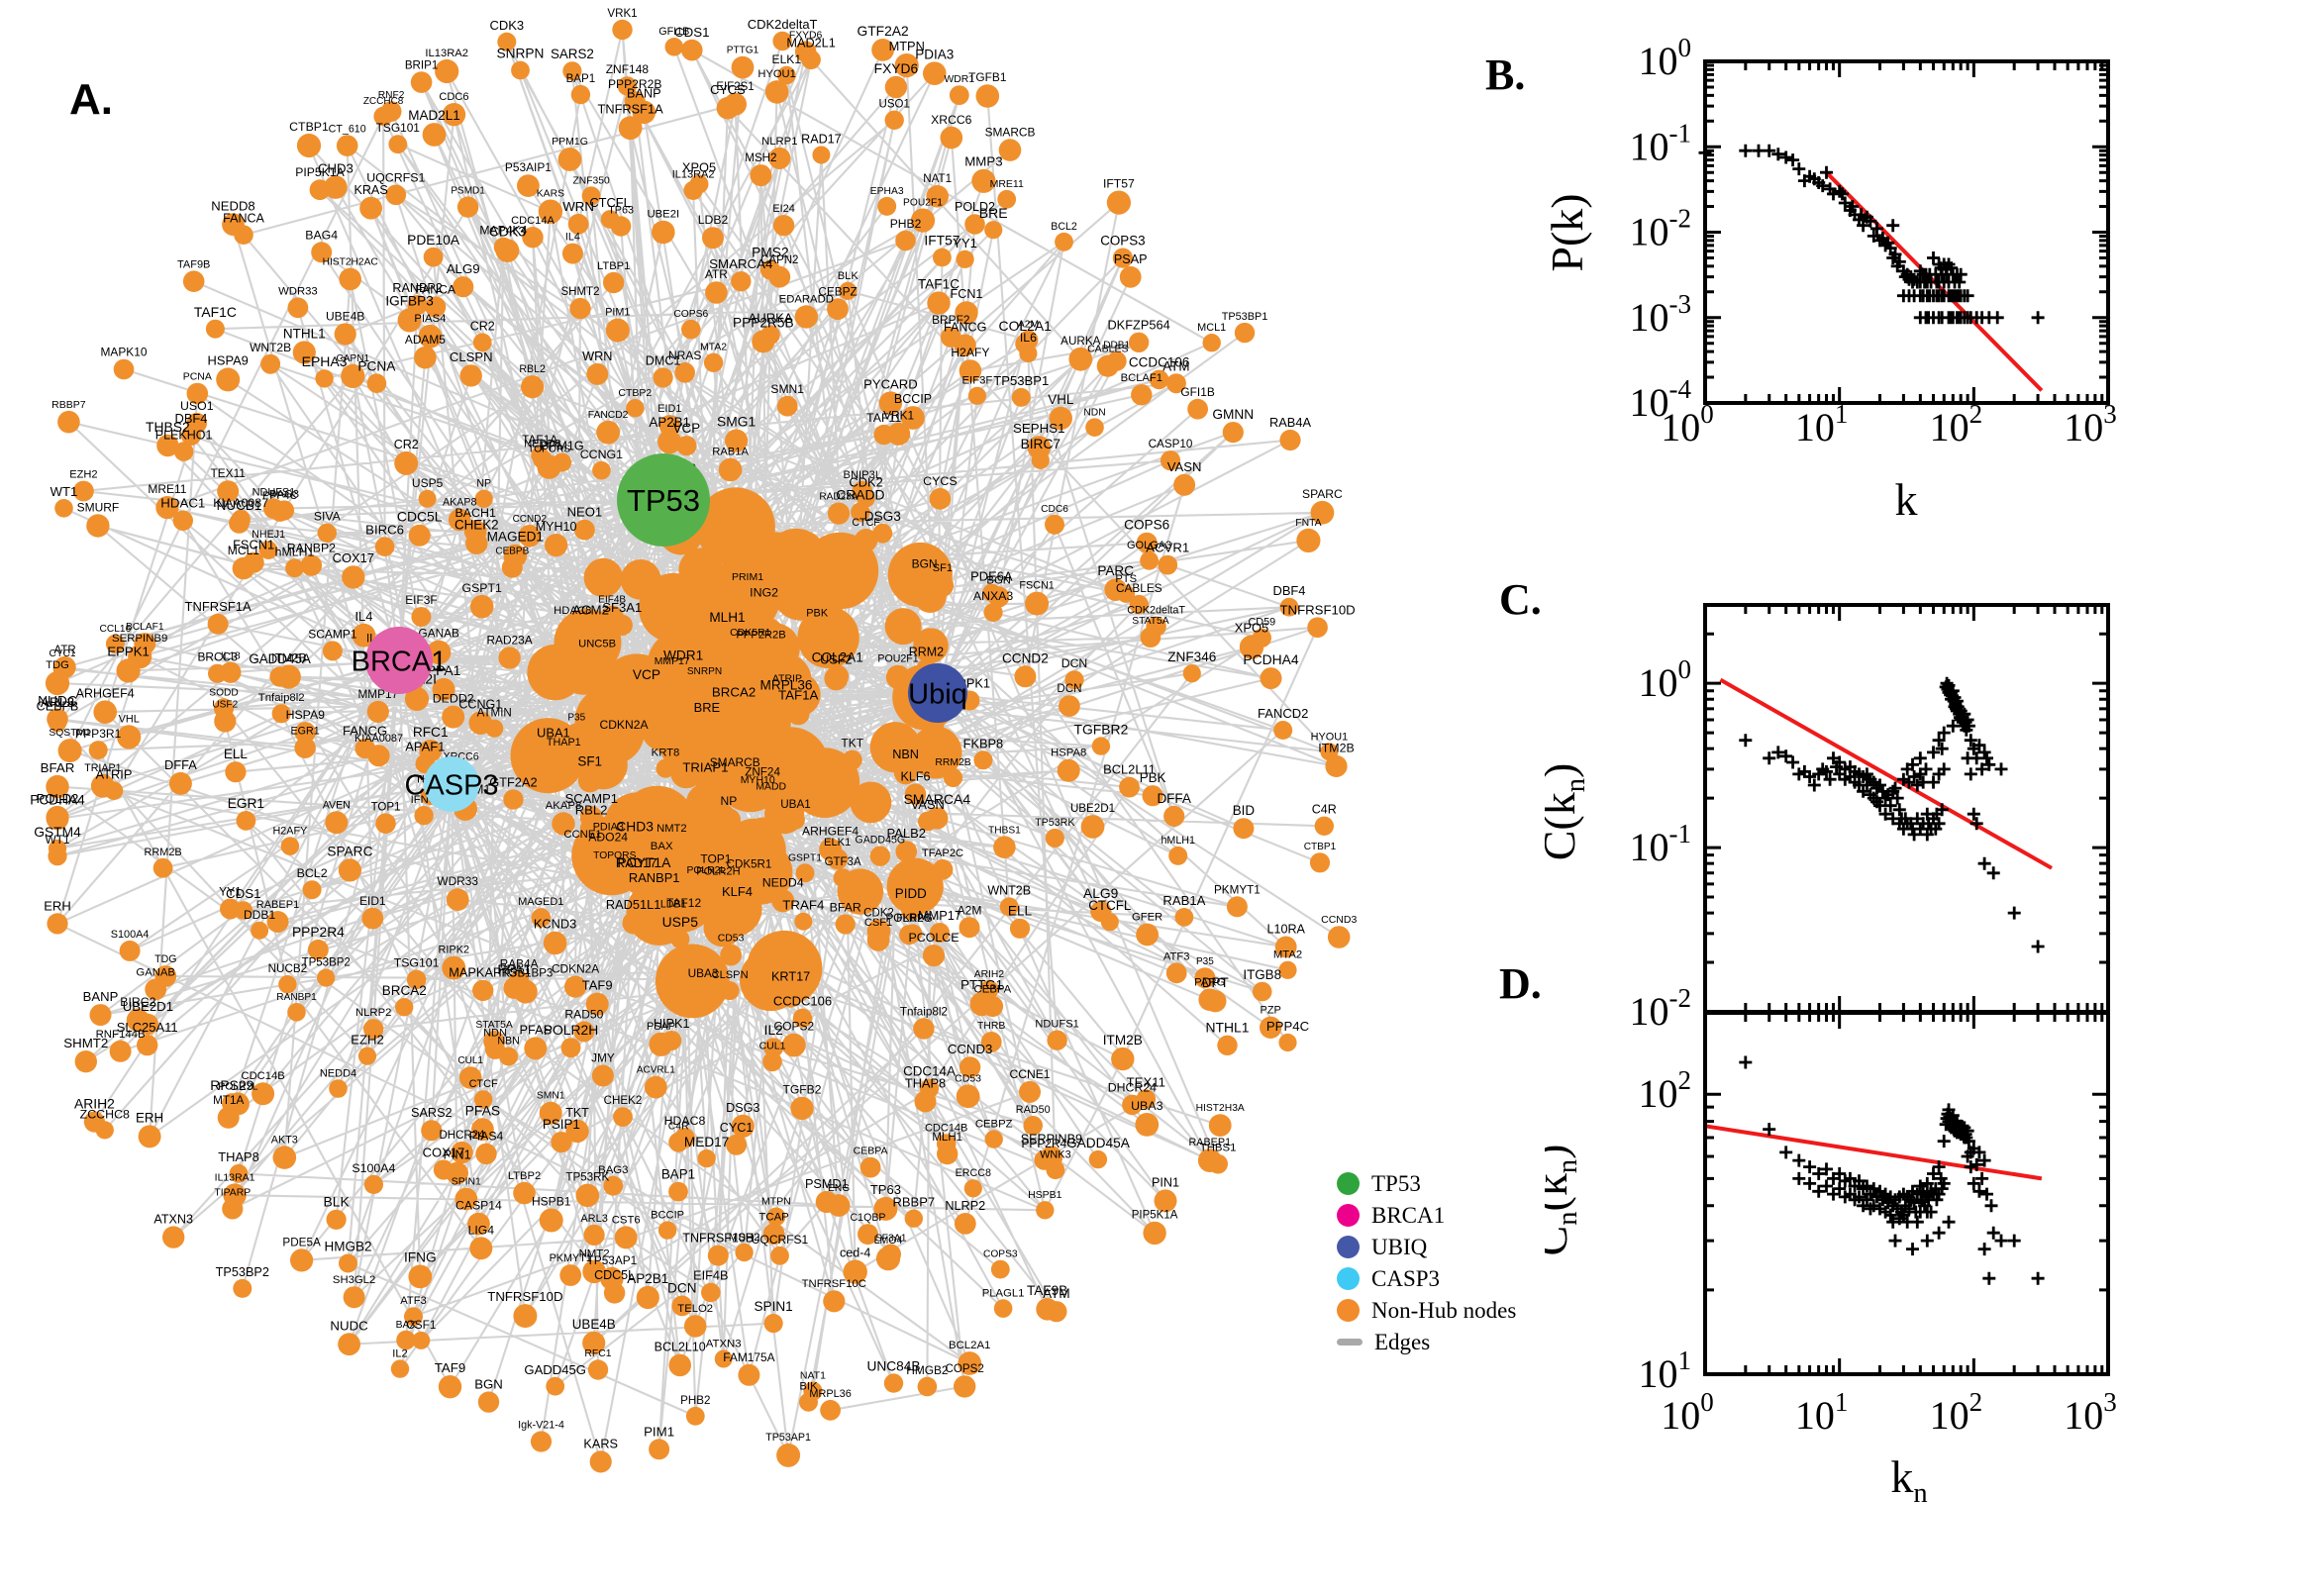 The image size is (2323, 1596). What do you see at coordinates (947, 1138) in the screenshot?
I see `node-label: MLH1` at bounding box center [947, 1138].